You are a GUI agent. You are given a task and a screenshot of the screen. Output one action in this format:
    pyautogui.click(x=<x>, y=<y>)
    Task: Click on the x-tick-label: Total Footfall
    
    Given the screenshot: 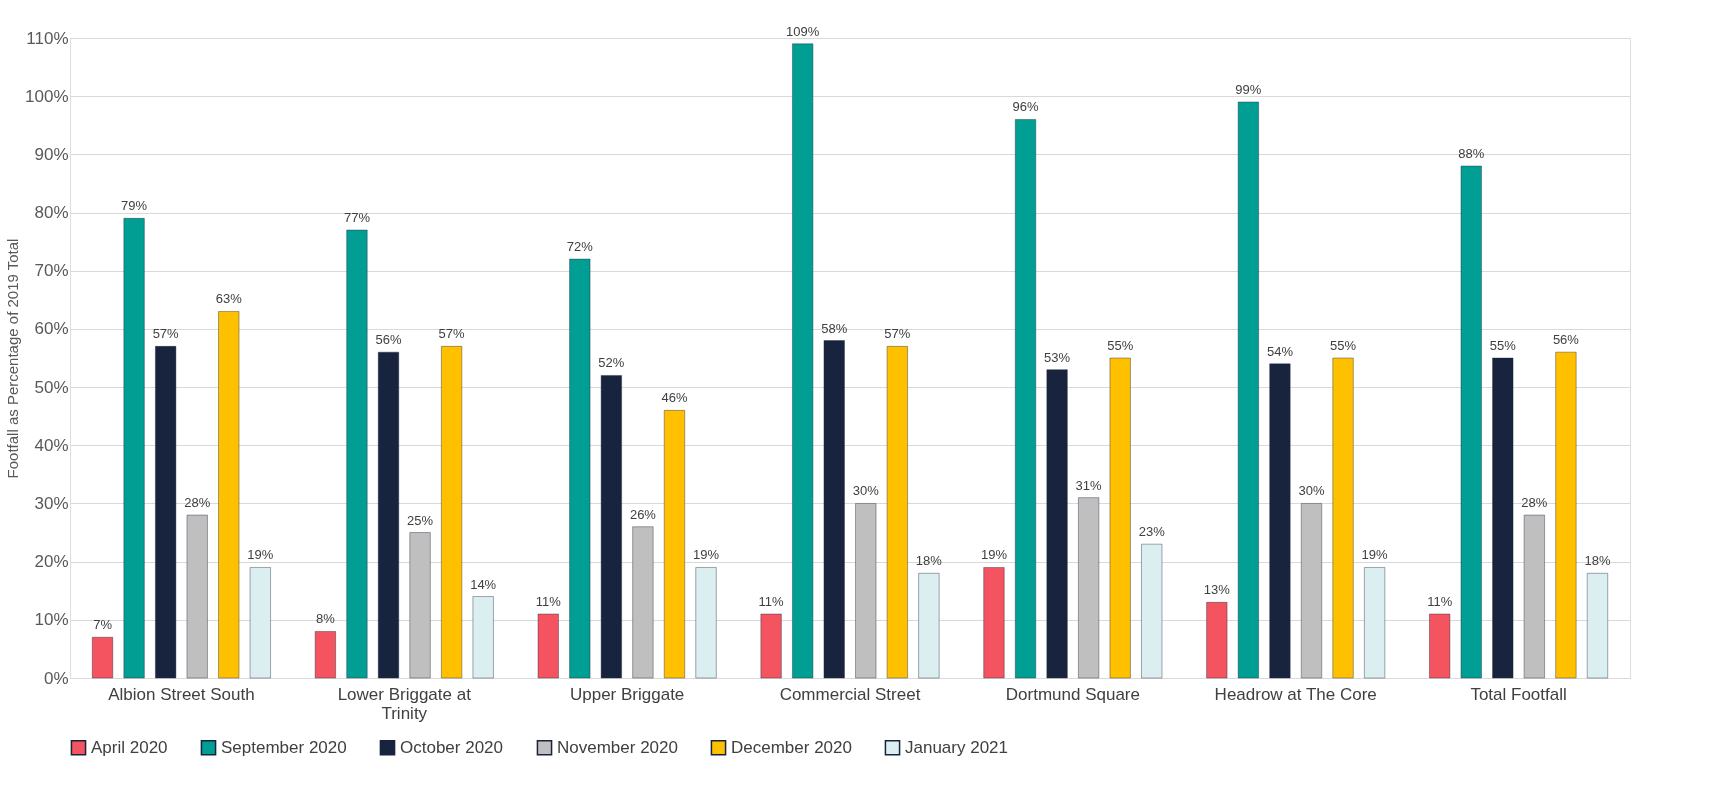 What is the action you would take?
    pyautogui.click(x=1518, y=694)
    